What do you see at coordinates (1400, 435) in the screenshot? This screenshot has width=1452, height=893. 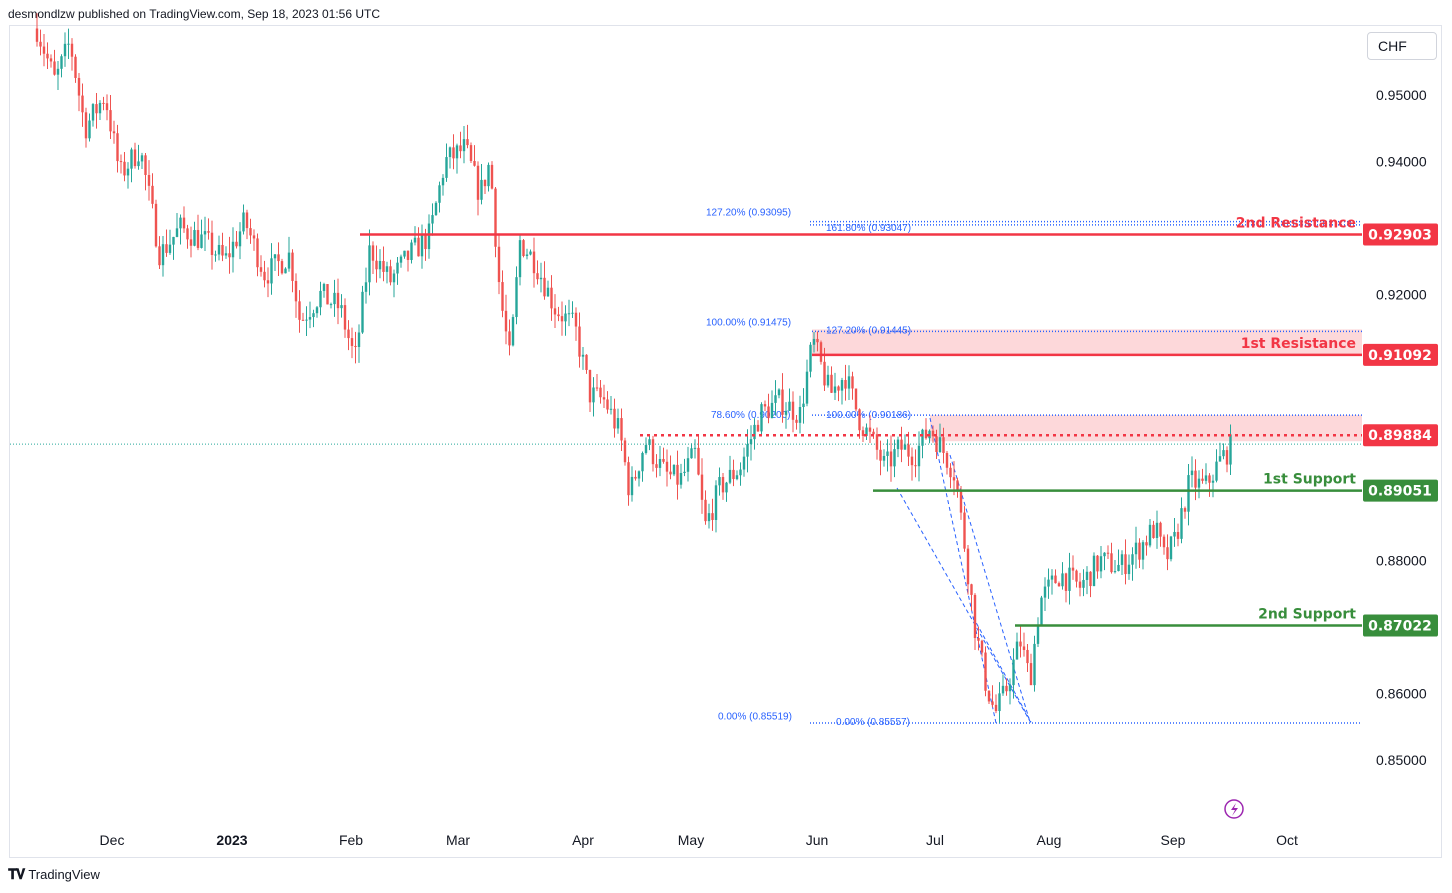 I see `price-tag` at bounding box center [1400, 435].